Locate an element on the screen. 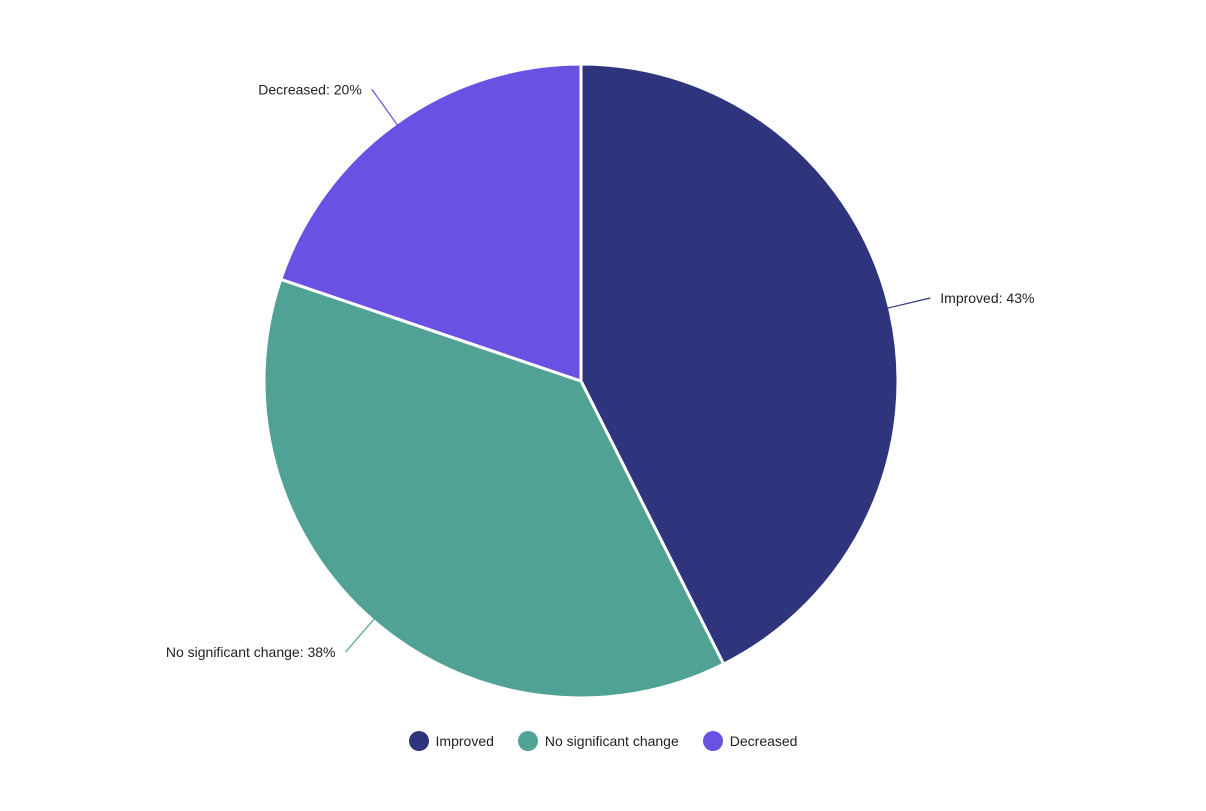  legend-item-decreased: Decreased is located at coordinates (750, 741).